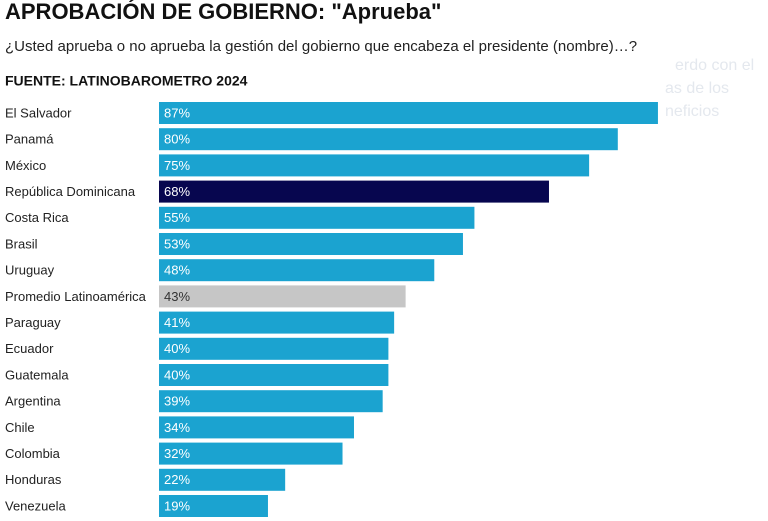  Describe the element at coordinates (177, 217) in the screenshot. I see `value-label: 55%` at that location.